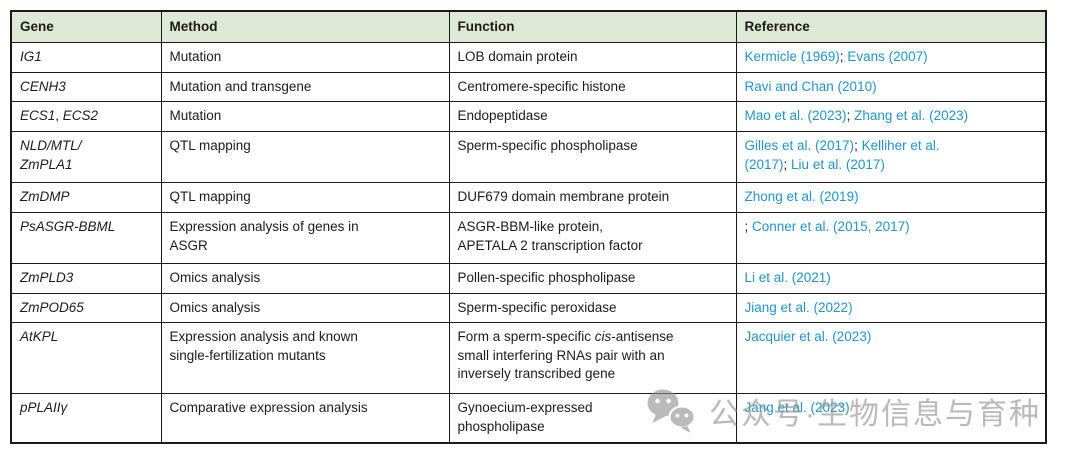 This screenshot has width=1067, height=454. What do you see at coordinates (517, 56) in the screenshot?
I see `text-segment: LOB domain protein` at bounding box center [517, 56].